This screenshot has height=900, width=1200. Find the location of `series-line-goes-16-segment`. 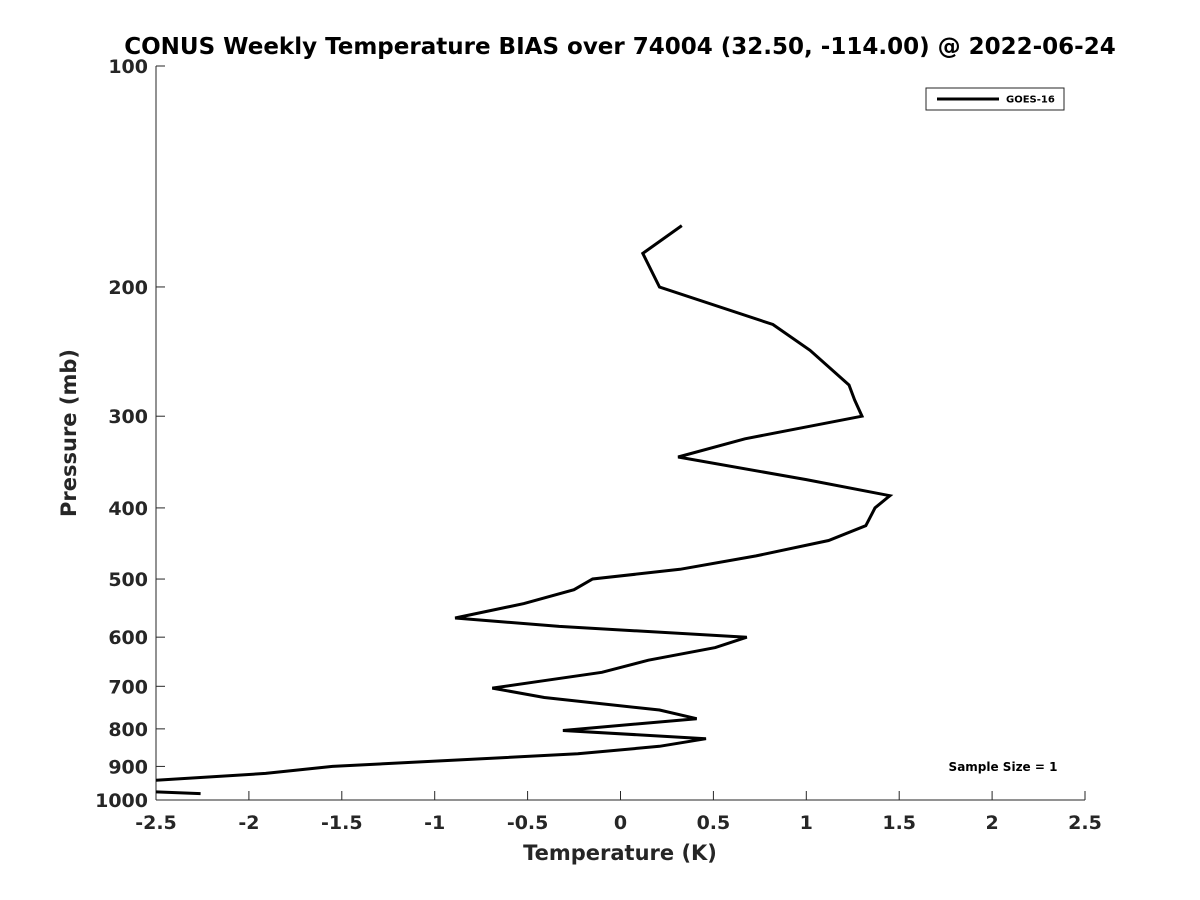

series-line-goes-16-segment is located at coordinates (178, 793).